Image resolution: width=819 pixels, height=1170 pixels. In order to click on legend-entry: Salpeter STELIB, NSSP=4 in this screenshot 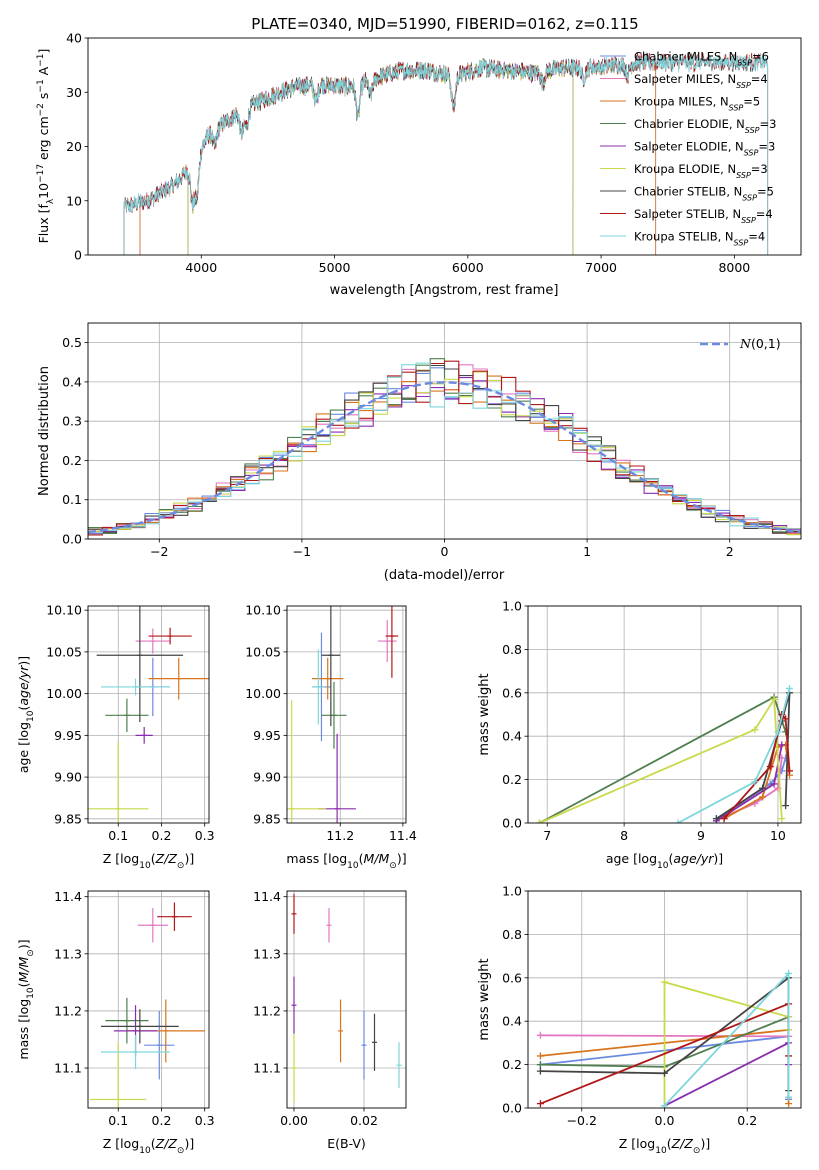, I will do `click(703, 216)`.